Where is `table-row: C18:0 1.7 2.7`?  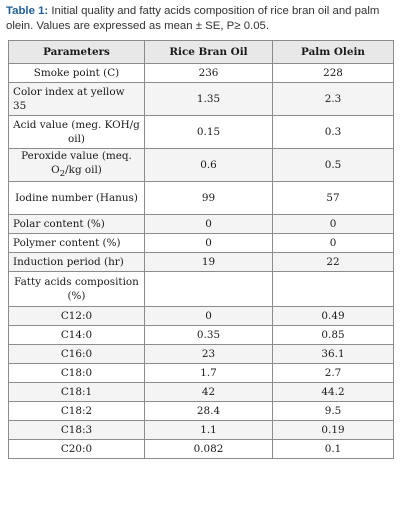 table-row: C18:0 1.7 2.7 is located at coordinates (201, 373).